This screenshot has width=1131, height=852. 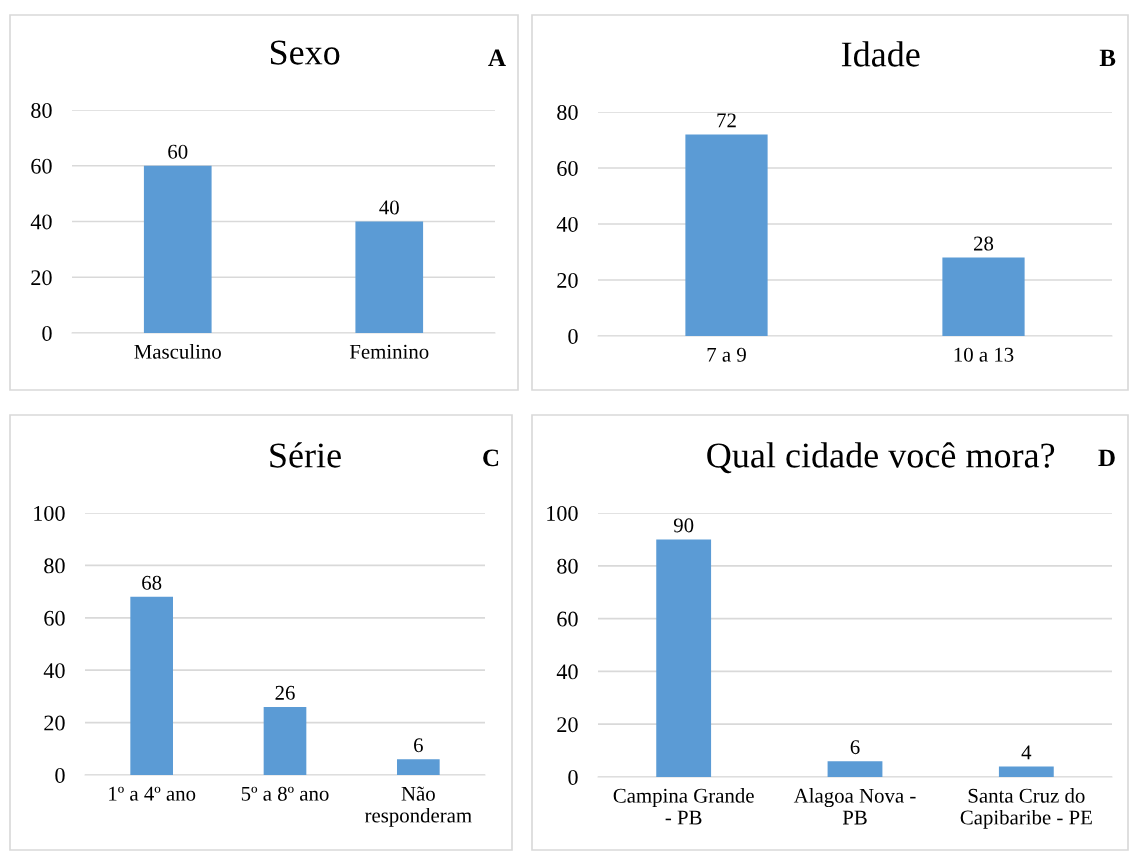 I want to click on data-label: 28, so click(x=984, y=243).